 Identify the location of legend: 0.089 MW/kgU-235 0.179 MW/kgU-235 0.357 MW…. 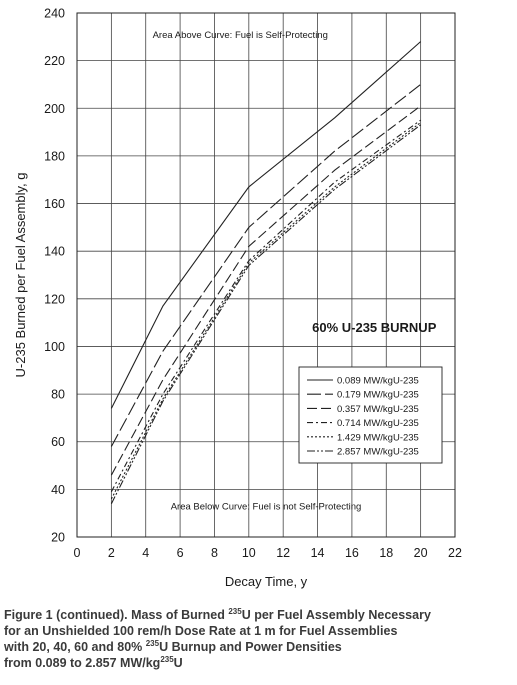
(370, 415).